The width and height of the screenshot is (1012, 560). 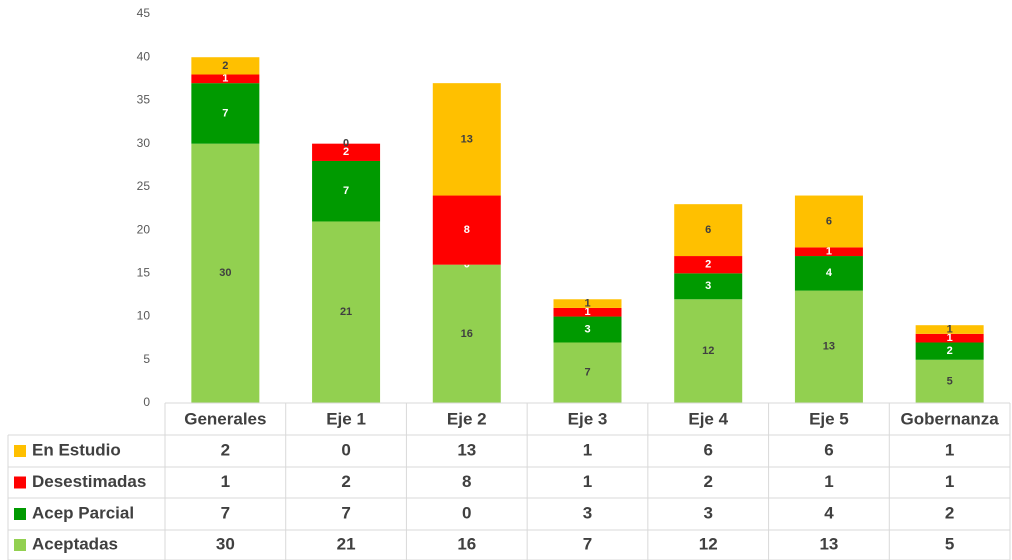 I want to click on data-label: 8, so click(x=467, y=230).